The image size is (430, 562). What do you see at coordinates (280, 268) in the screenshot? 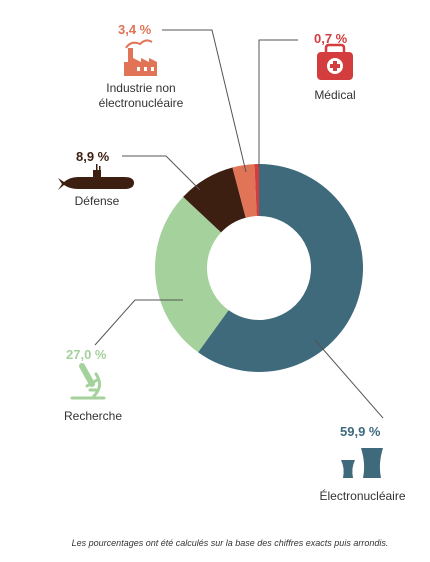
I see `slice-electronucleaire` at bounding box center [280, 268].